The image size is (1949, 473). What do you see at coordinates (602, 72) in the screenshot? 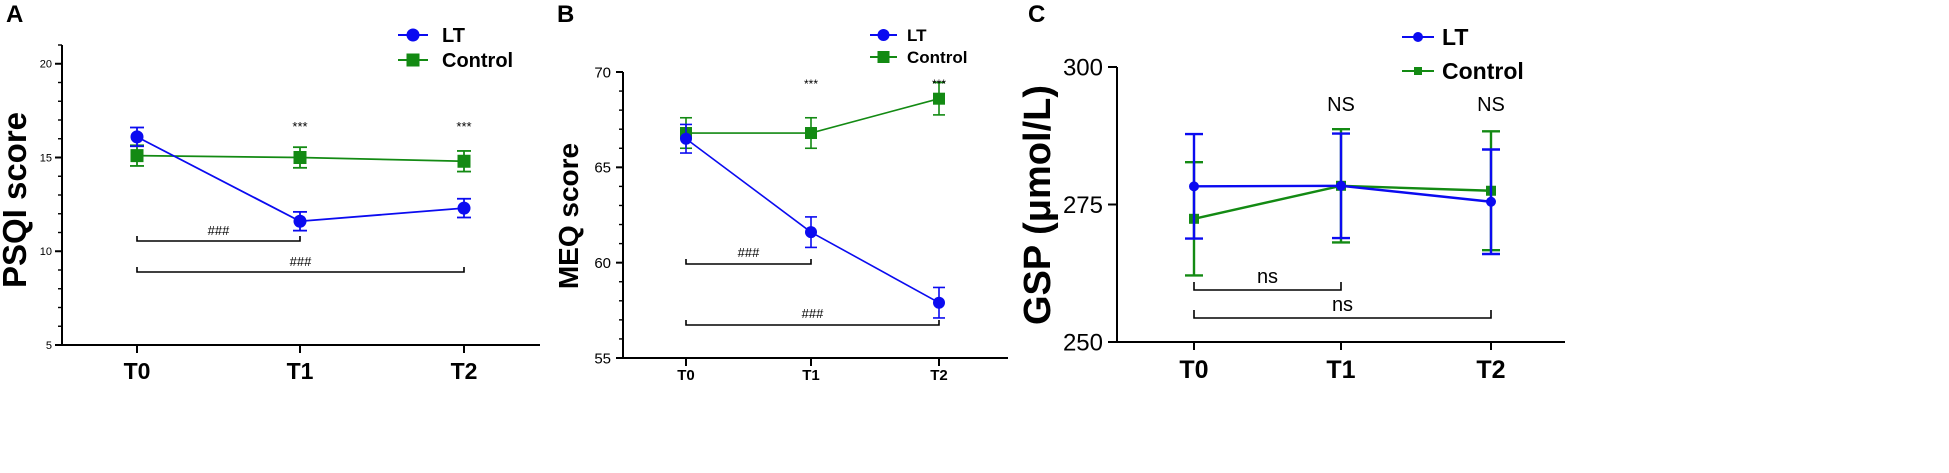
I see `y-tick-label: 70` at bounding box center [602, 72].